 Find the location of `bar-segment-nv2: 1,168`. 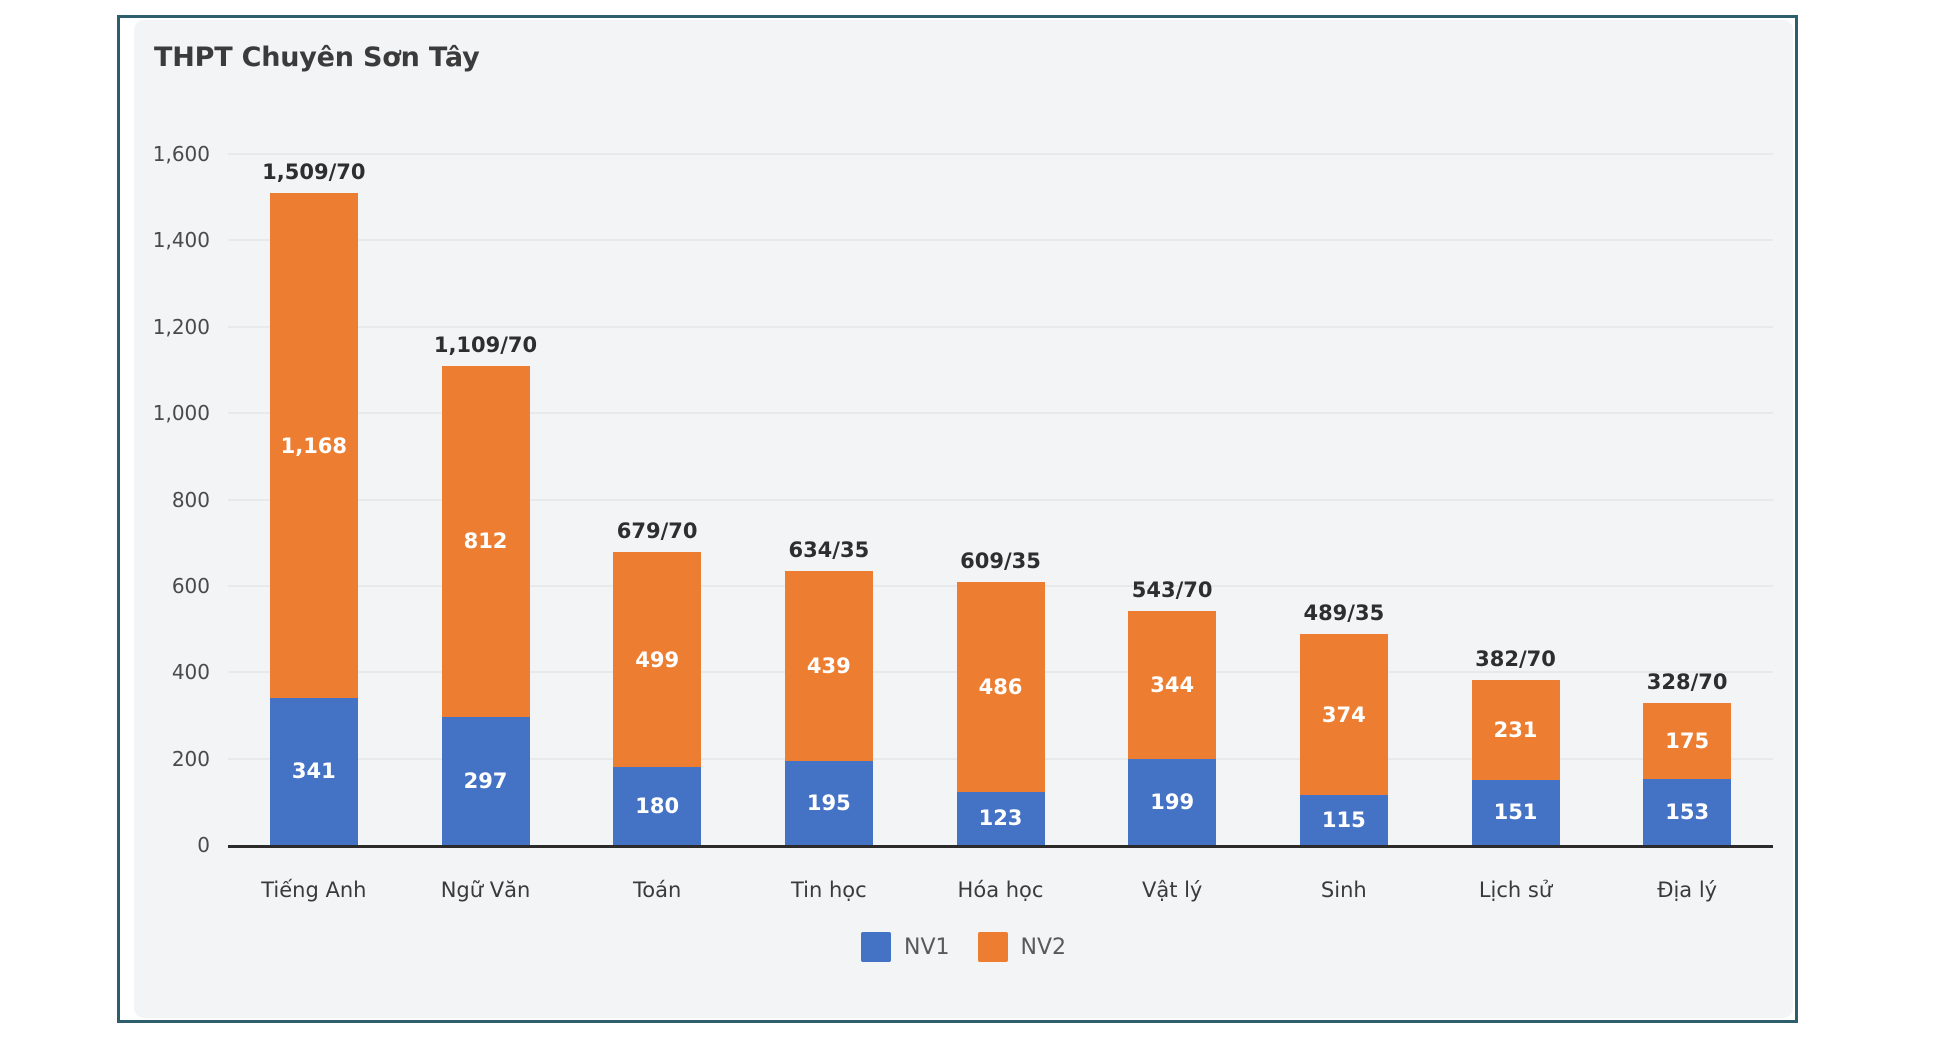

bar-segment-nv2: 1,168 is located at coordinates (313, 445).